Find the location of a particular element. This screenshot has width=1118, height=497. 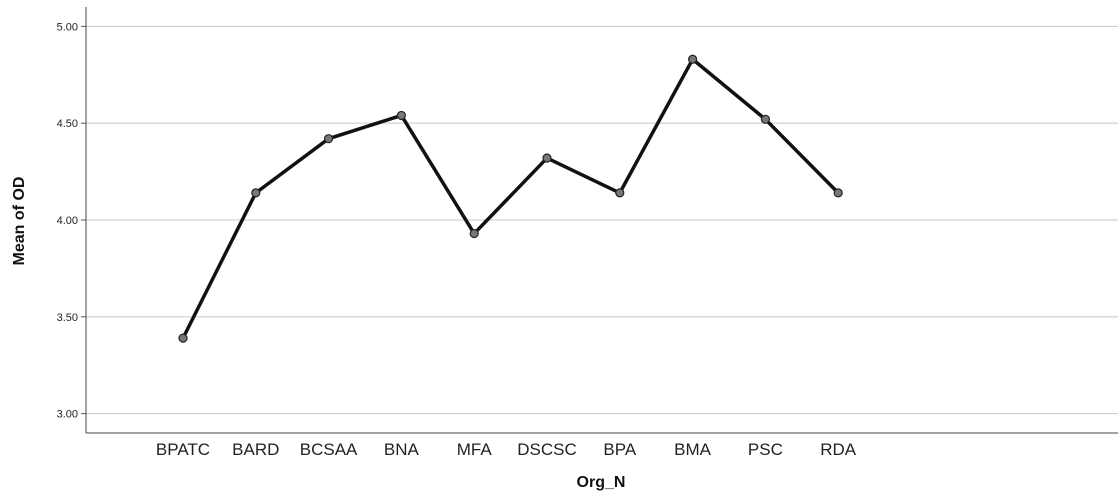

y-tick-label: 4.00 is located at coordinates (67, 221).